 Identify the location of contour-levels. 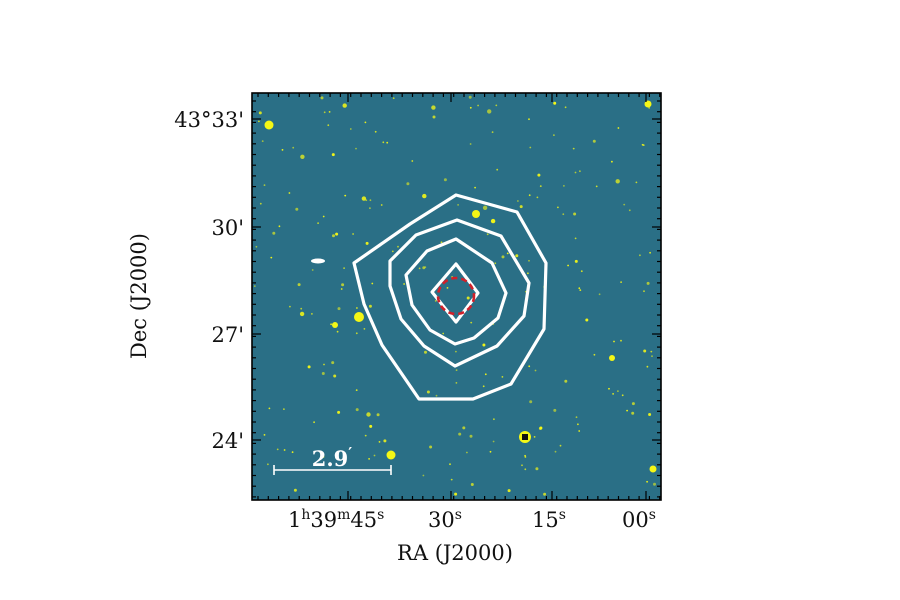
(450, 297).